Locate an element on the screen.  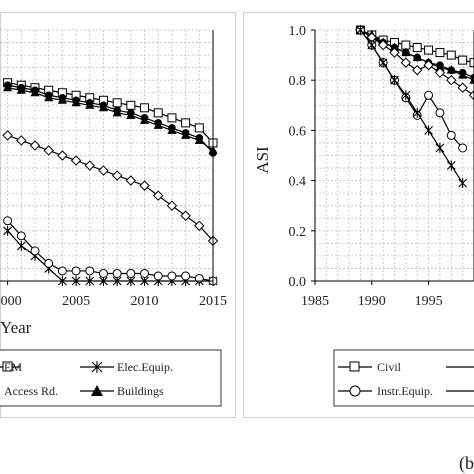
legend-entry-em: EM is located at coordinates (11, 367).